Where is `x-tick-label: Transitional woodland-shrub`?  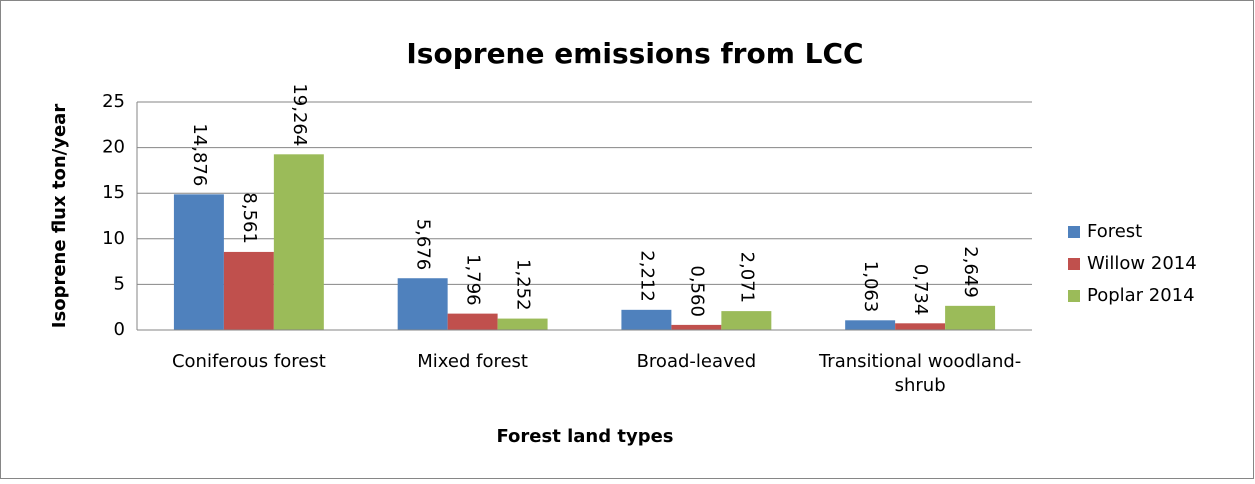 x-tick-label: Transitional woodland-shrub is located at coordinates (920, 373).